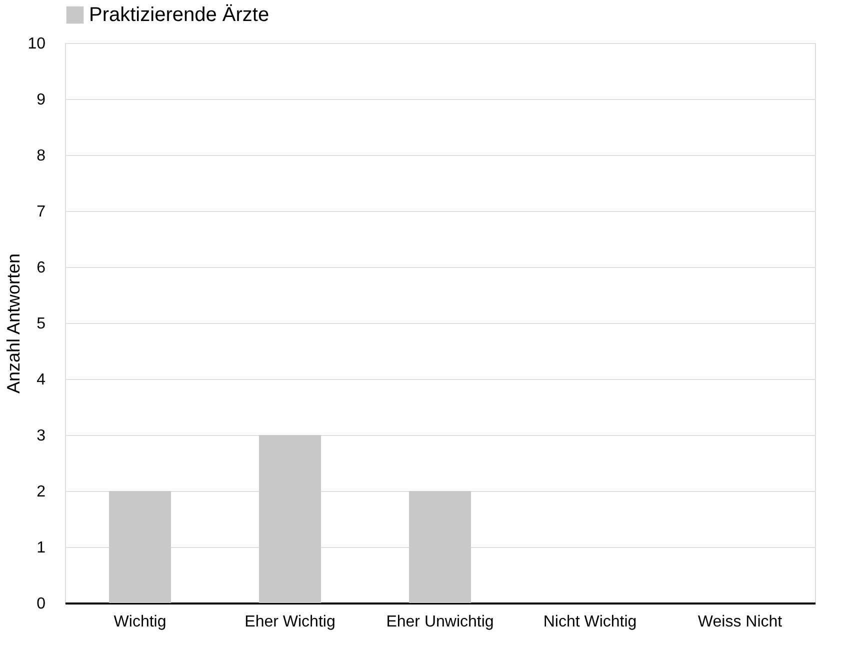 This screenshot has width=846, height=658. I want to click on y-tick-label: 2, so click(41, 492).